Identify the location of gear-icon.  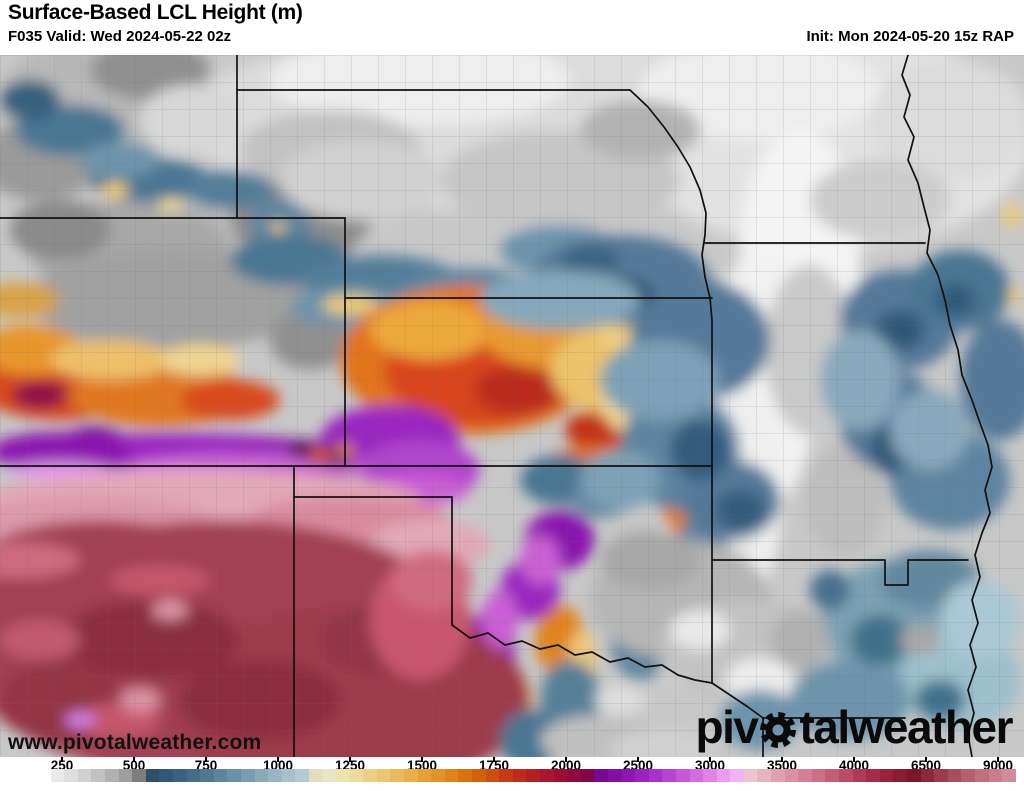
(778, 730).